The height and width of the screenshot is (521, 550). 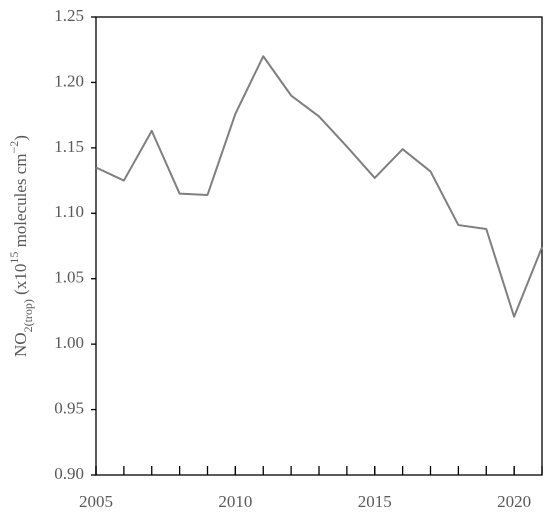 I want to click on y-axis-label-part: NO, so click(x=20, y=344).